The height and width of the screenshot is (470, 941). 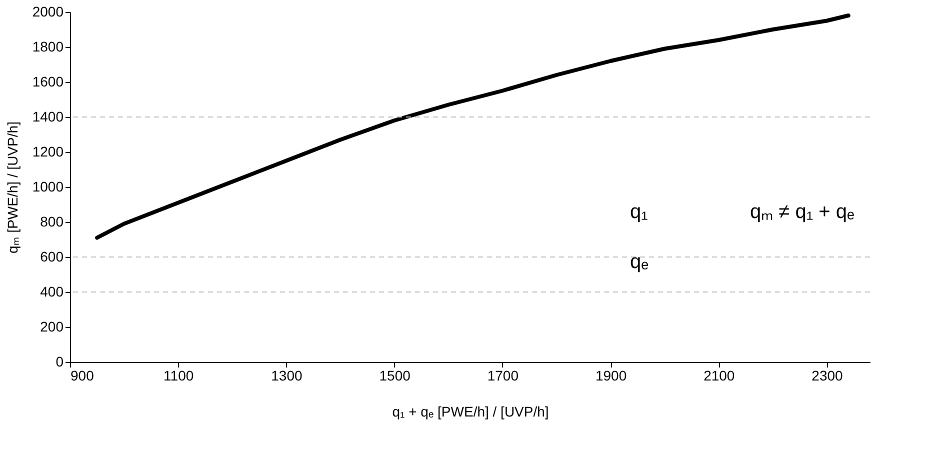 What do you see at coordinates (48, 152) in the screenshot?
I see `y-tick-label: 1200` at bounding box center [48, 152].